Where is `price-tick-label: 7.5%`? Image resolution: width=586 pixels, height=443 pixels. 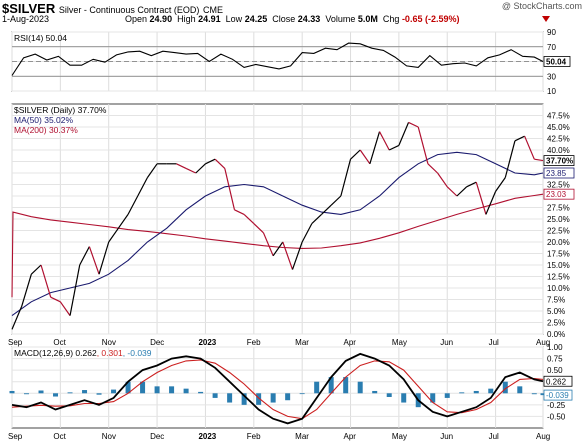 price-tick-label: 7.5% is located at coordinates (556, 300).